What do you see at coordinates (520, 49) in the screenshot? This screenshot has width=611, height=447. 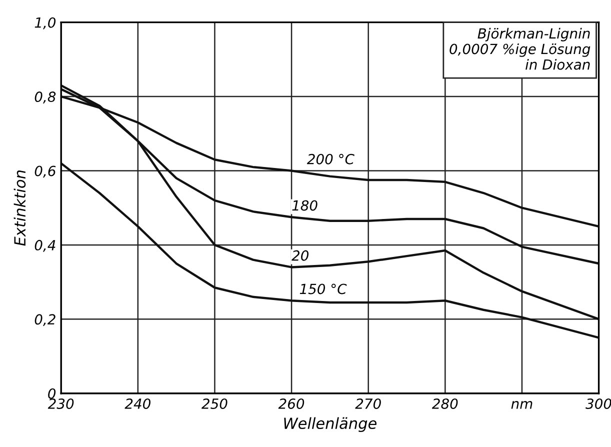 I see `annotation: Björkman-Lignin 0,0007 %ige Lösung in Dioxan` at bounding box center [520, 49].